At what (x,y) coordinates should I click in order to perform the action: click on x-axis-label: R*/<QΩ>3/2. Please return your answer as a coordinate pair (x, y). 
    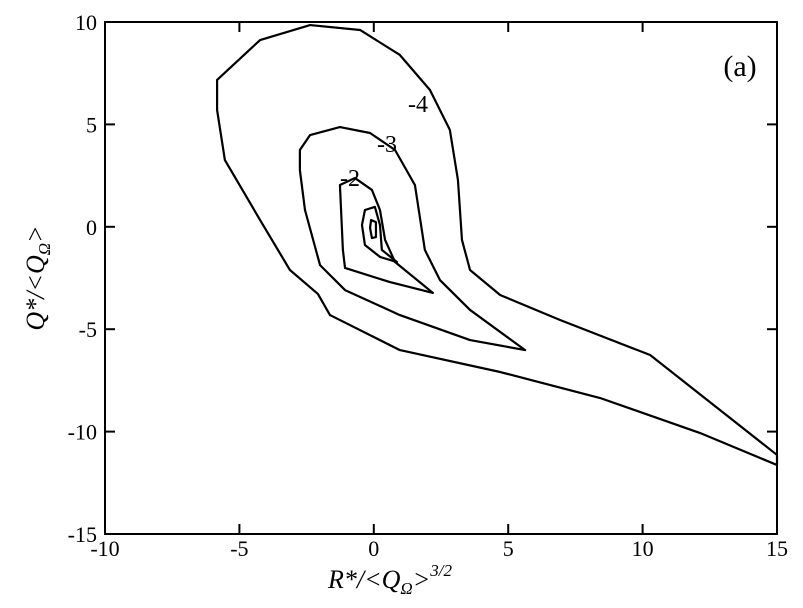
    Looking at the image, I should click on (390, 579).